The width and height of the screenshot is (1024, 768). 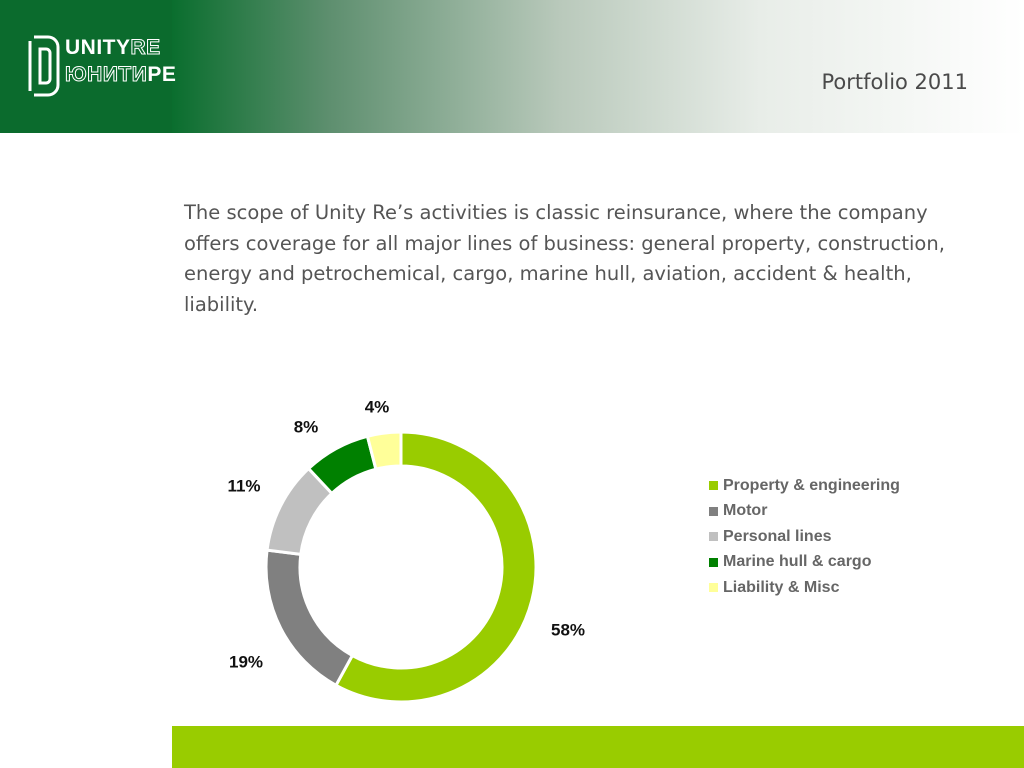 I want to click on logo-text-cyrillic: ЮНИТИРЕ, so click(x=120, y=75).